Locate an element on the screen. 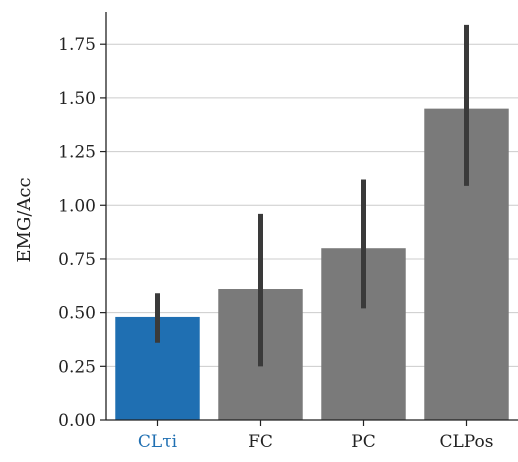 Image resolution: width=518 pixels, height=462 pixels. y-tick-label: 1.50 is located at coordinates (77, 99).